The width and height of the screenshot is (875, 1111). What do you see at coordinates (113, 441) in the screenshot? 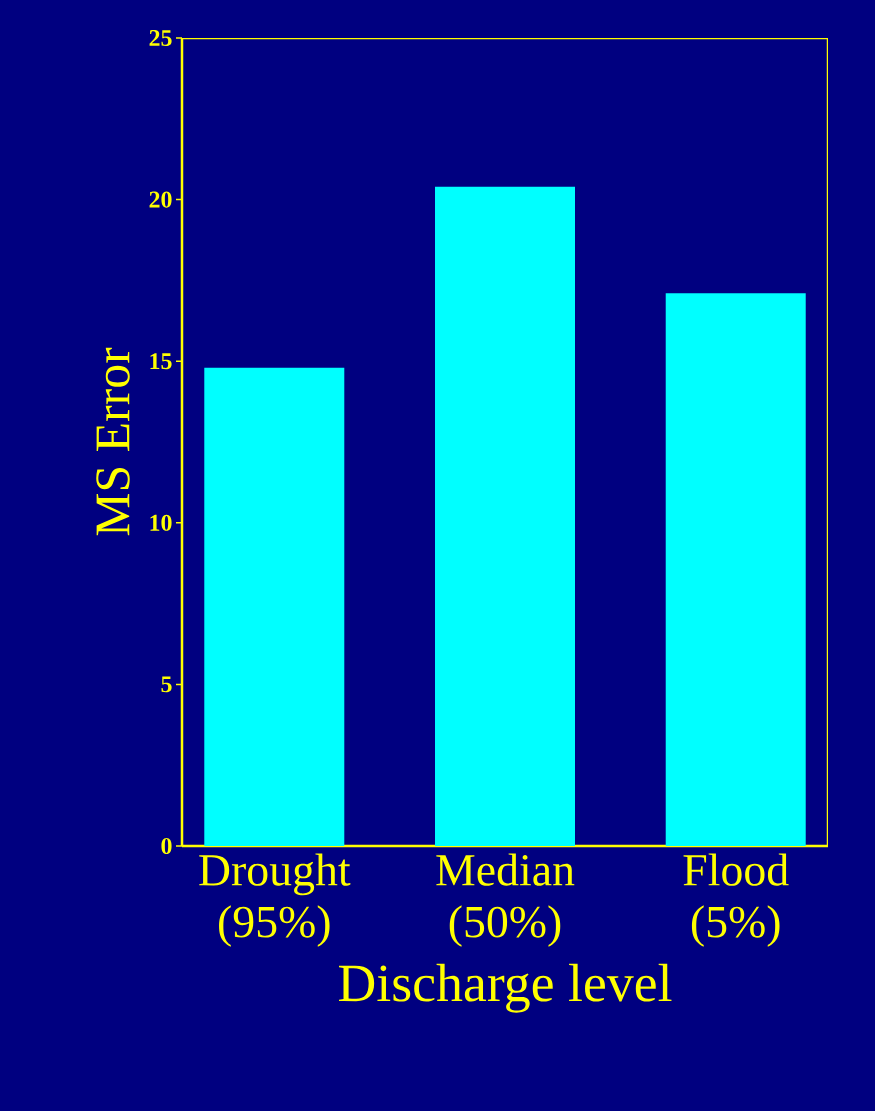
I see `y-axis-title: MS Error` at bounding box center [113, 441].